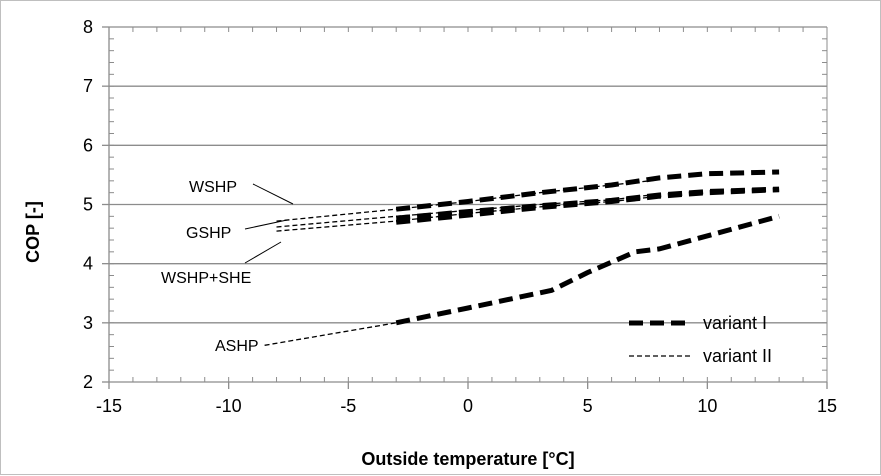 The image size is (881, 476). What do you see at coordinates (588, 406) in the screenshot?
I see `x-tick-label-4: 5` at bounding box center [588, 406].